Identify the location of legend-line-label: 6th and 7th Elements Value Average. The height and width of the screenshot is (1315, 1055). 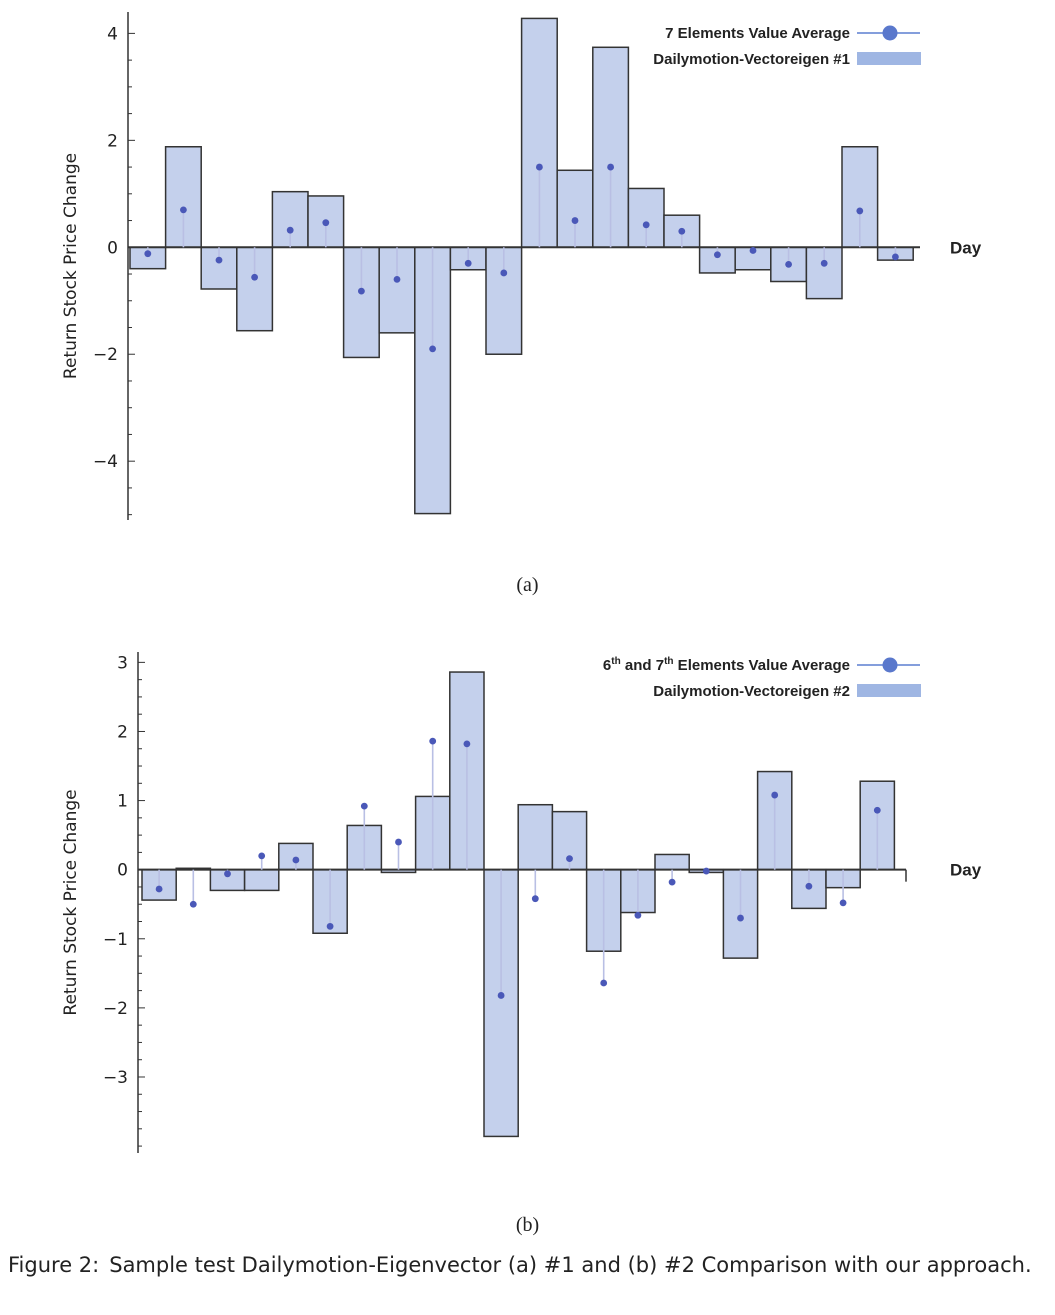
(726, 665).